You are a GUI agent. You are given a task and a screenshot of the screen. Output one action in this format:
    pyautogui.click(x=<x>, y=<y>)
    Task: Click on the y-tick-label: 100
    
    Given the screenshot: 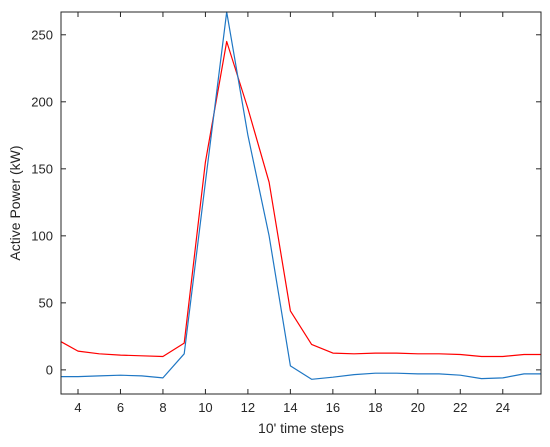 What is the action you would take?
    pyautogui.click(x=42, y=235)
    